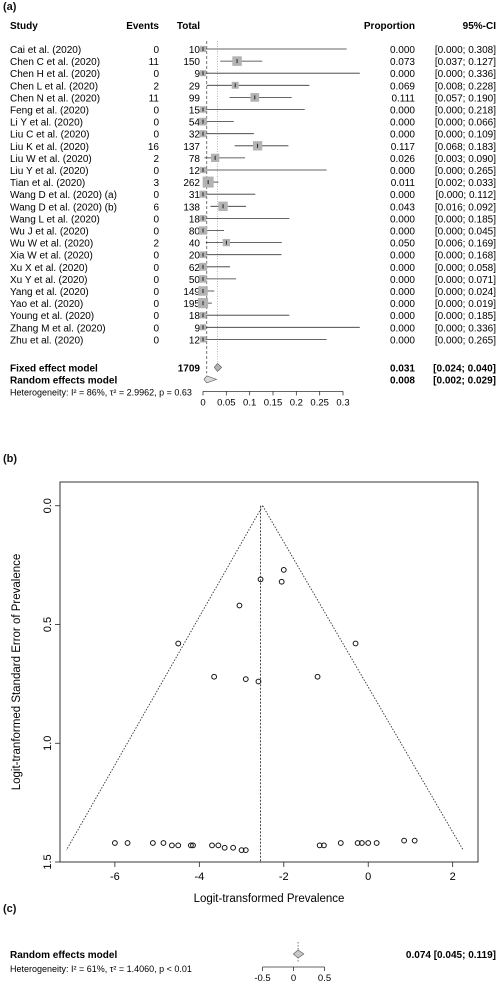  Describe the element at coordinates (63, 195) in the screenshot. I see `study-name: Wang D et al. (2020) (a)` at that location.